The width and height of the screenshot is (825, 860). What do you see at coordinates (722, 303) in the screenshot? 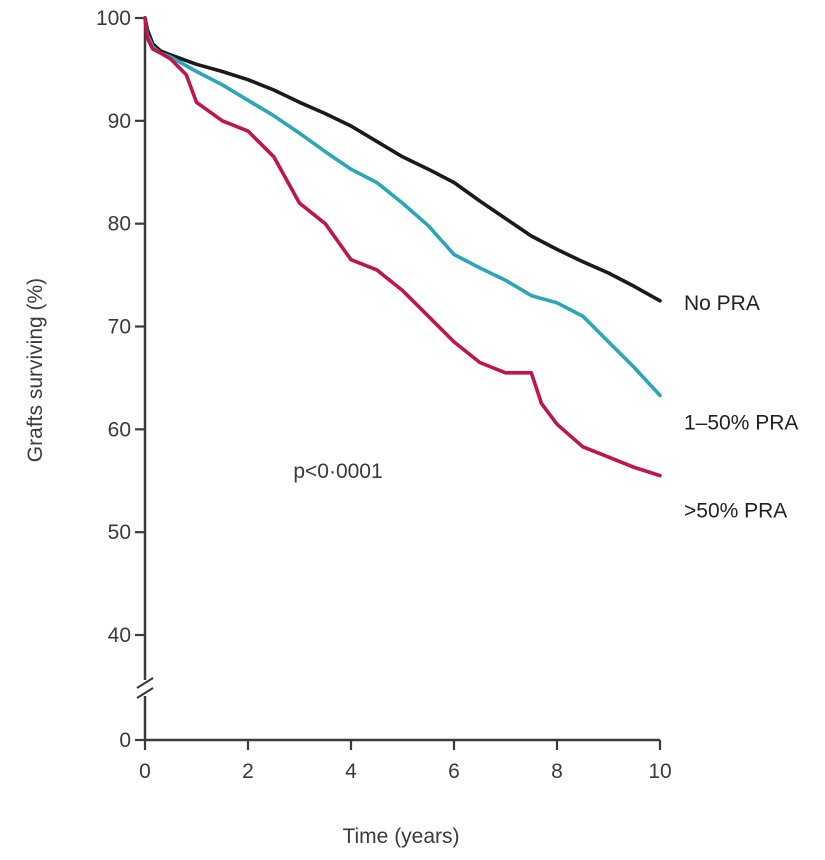
I see `series-label-no-pra: No PRA` at bounding box center [722, 303].